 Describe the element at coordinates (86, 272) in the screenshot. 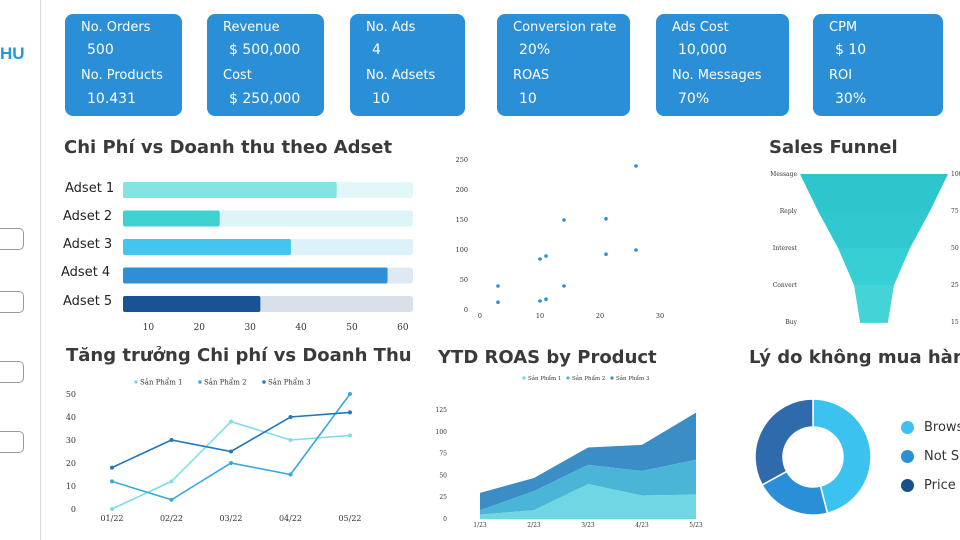

I see `bar-category-label: Adset 4` at that location.